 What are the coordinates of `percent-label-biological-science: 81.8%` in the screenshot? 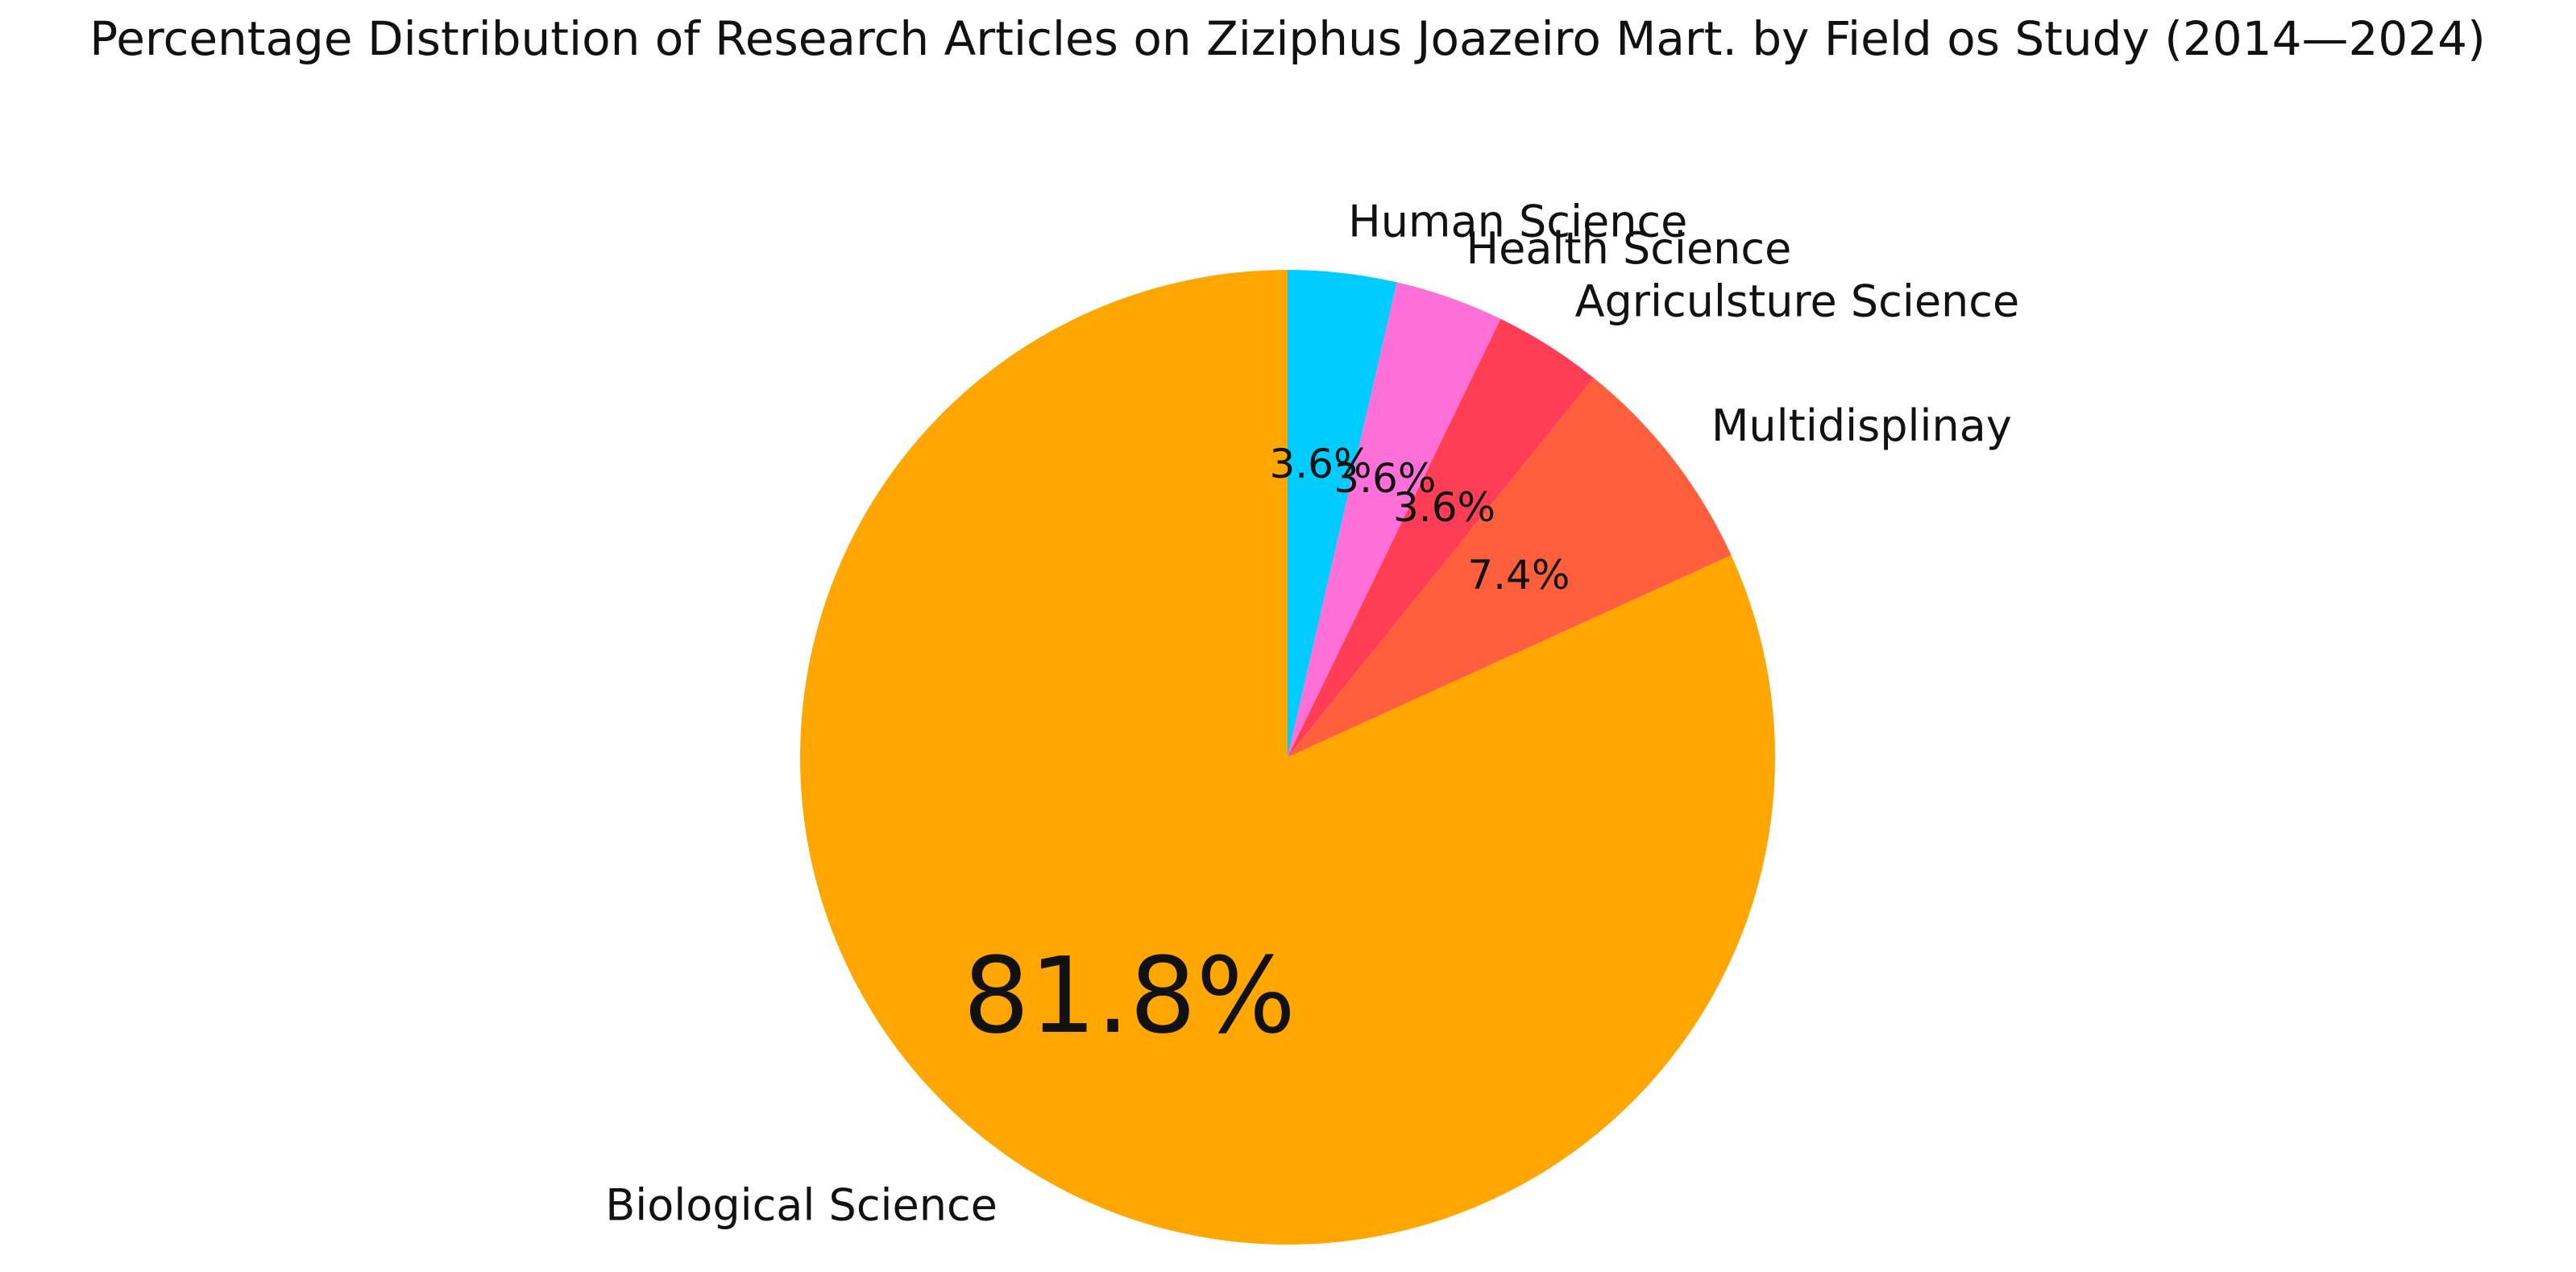 It's located at (1129, 996).